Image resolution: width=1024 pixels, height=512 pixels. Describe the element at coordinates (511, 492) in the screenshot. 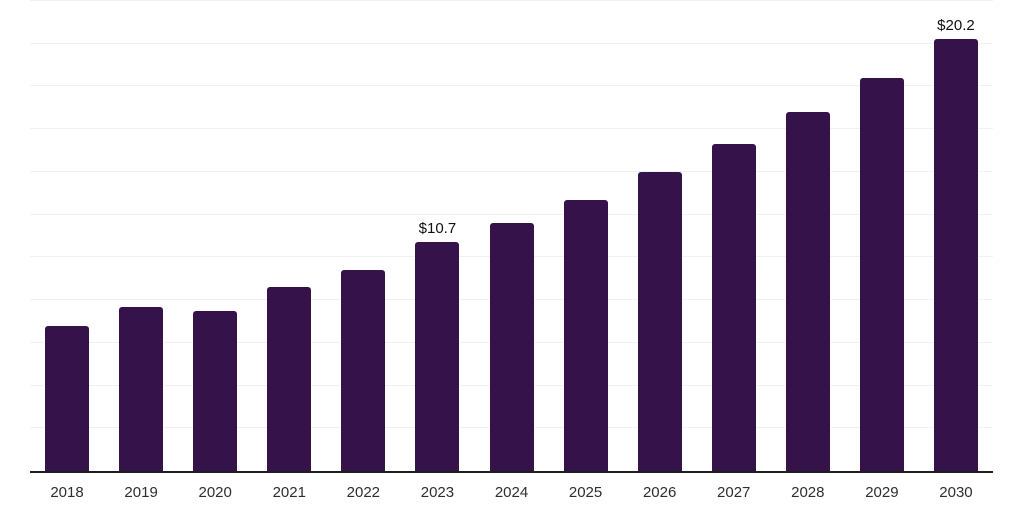

I see `x-tick-label-2024: 2024` at that location.